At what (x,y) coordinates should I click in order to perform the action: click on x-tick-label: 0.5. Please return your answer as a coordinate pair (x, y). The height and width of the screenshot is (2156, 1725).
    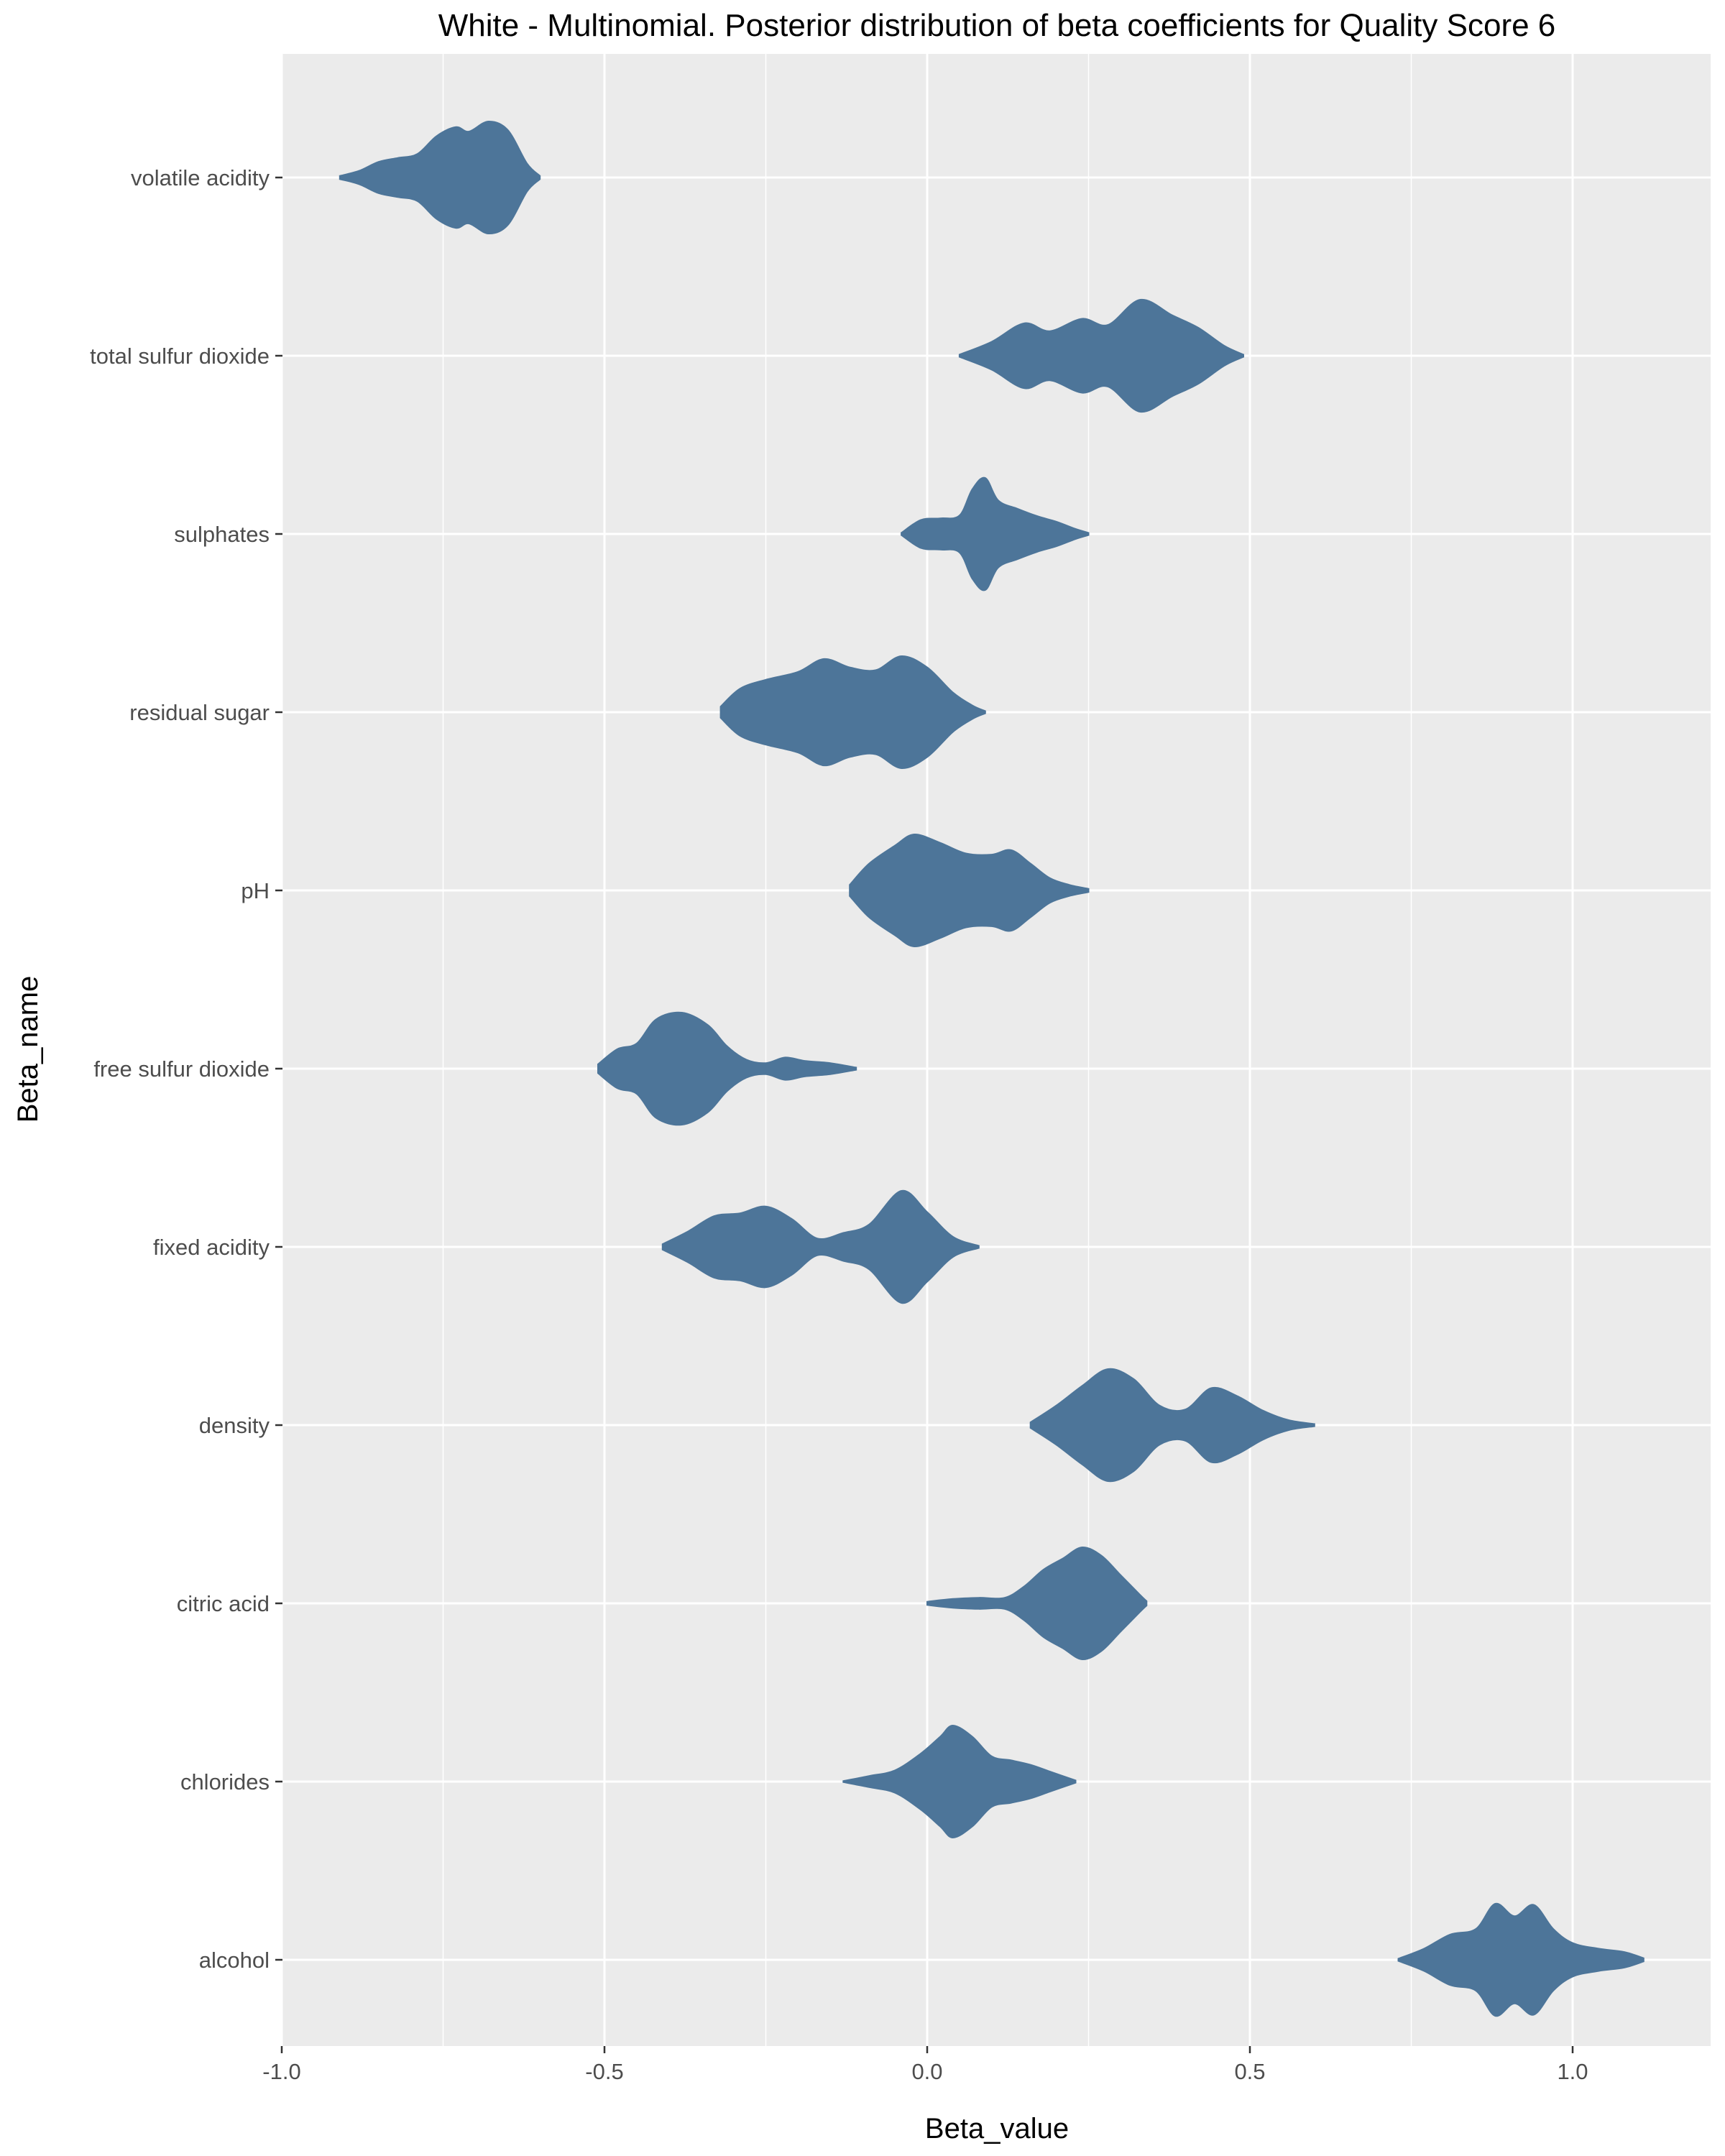
    Looking at the image, I should click on (1249, 2071).